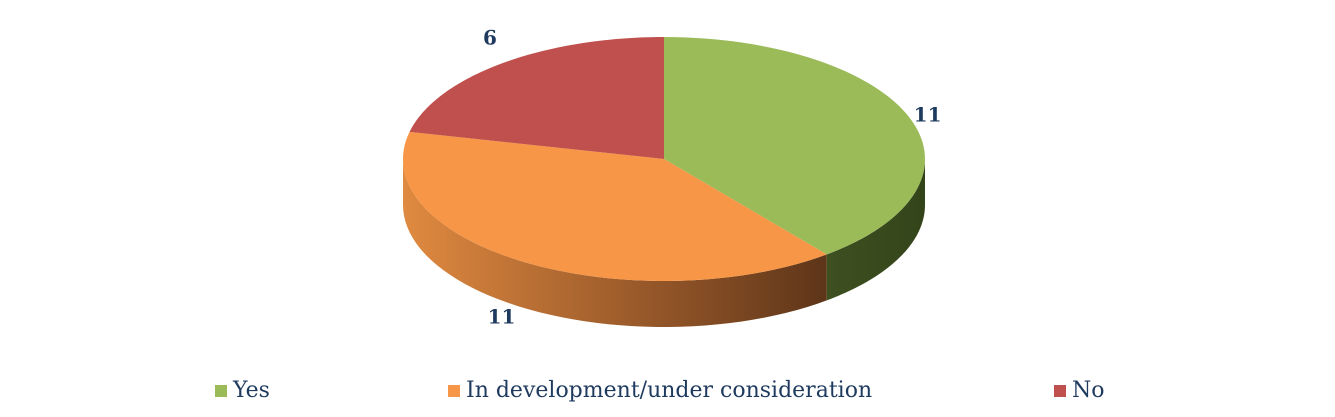 Image resolution: width=1335 pixels, height=417 pixels. I want to click on data-label-in-development: 11, so click(502, 316).